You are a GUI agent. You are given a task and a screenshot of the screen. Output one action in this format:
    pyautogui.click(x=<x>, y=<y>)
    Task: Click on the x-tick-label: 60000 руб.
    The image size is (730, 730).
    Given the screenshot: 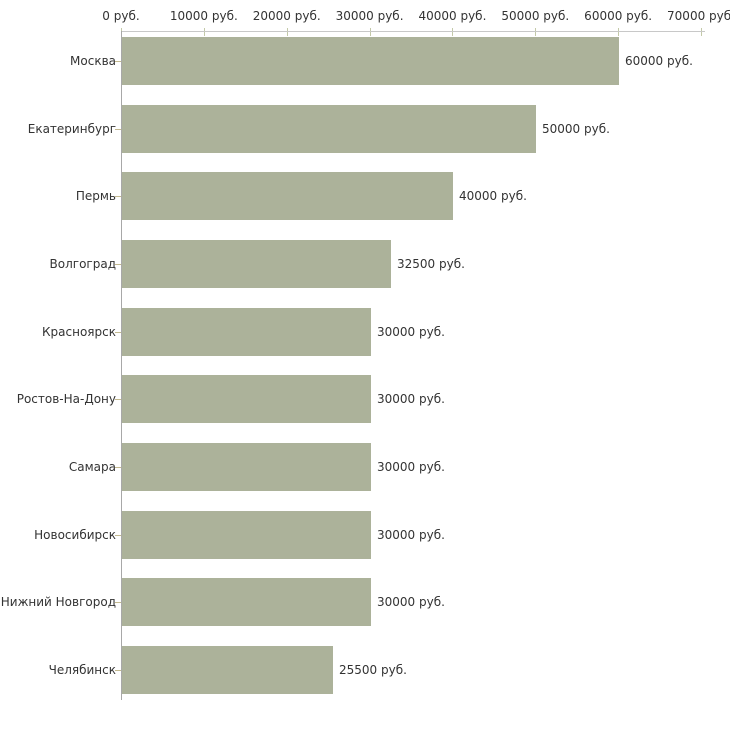 What is the action you would take?
    pyautogui.click(x=618, y=16)
    